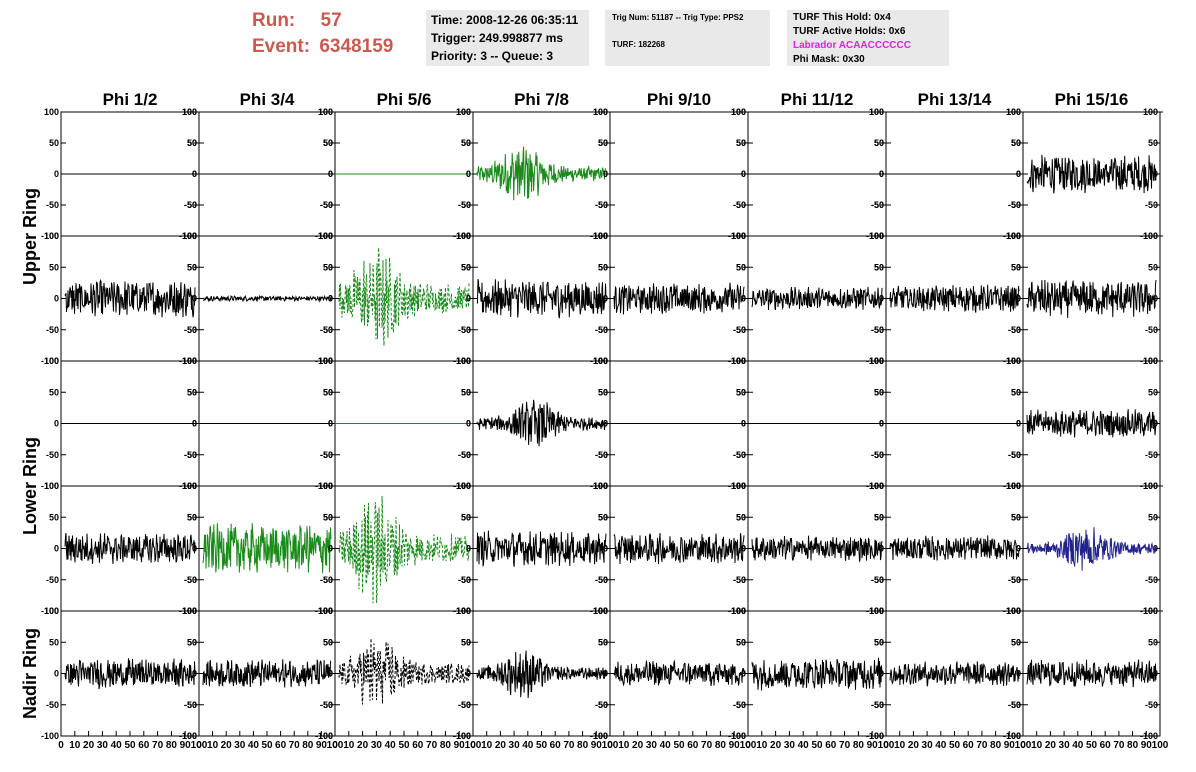 The image size is (1196, 772). Describe the element at coordinates (30, 236) in the screenshot. I see `ring-label: Upper Ring` at that location.